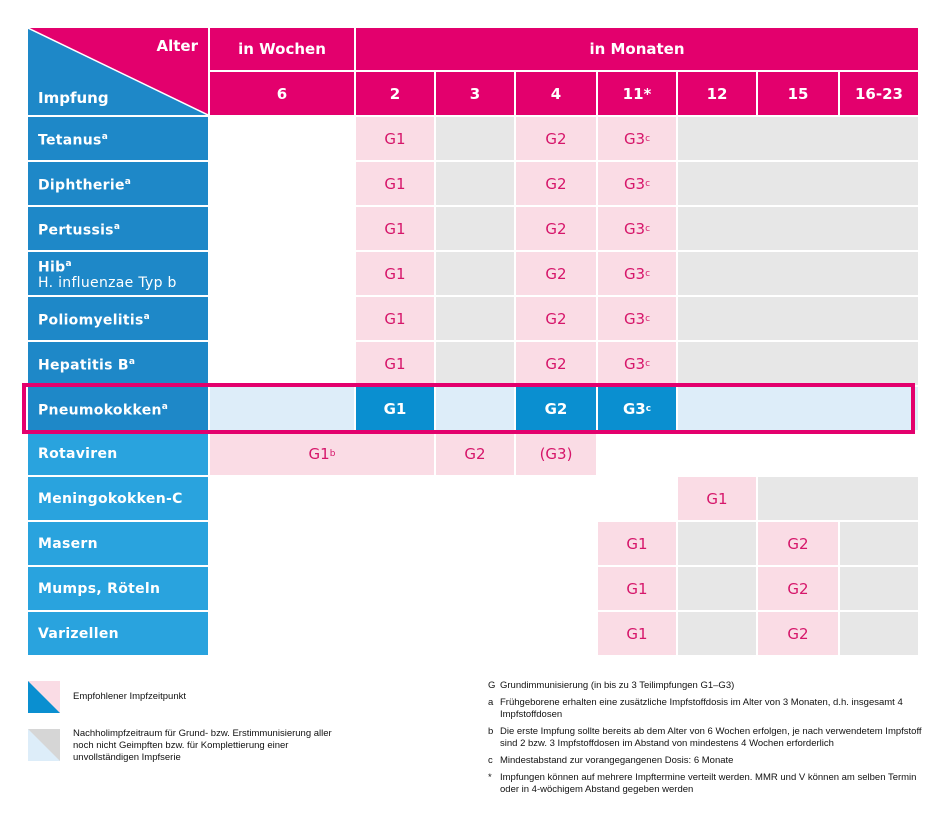 Image resolution: width=935 pixels, height=822 pixels. What do you see at coordinates (282, 49) in the screenshot?
I see `weeks-group-header: in Wochen` at bounding box center [282, 49].